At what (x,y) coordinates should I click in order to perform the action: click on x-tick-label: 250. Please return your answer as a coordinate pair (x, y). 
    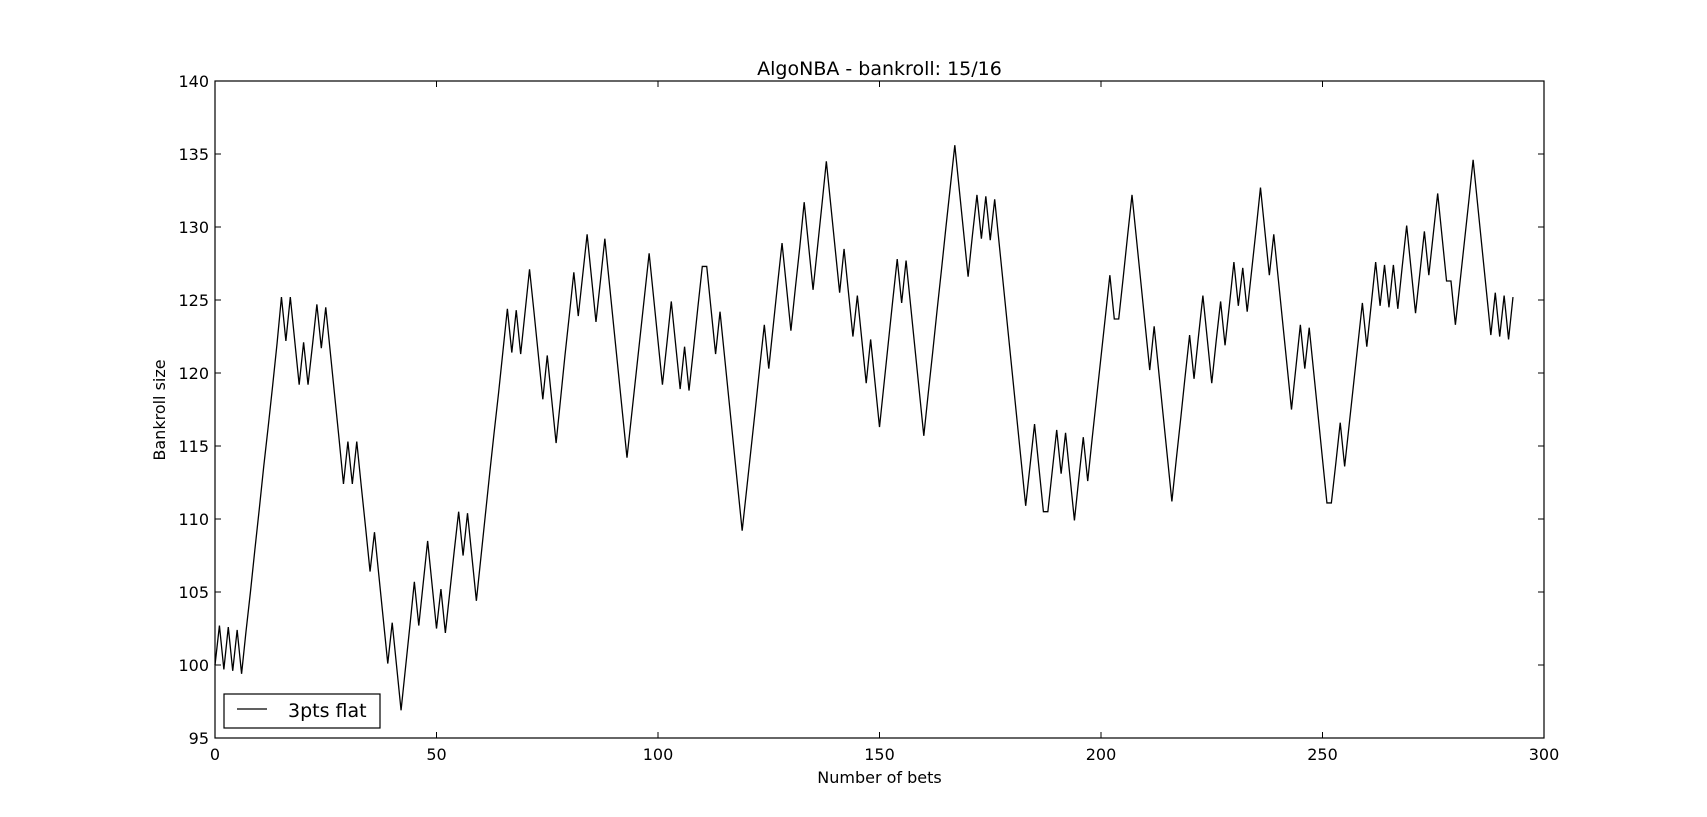
    Looking at the image, I should click on (1322, 754).